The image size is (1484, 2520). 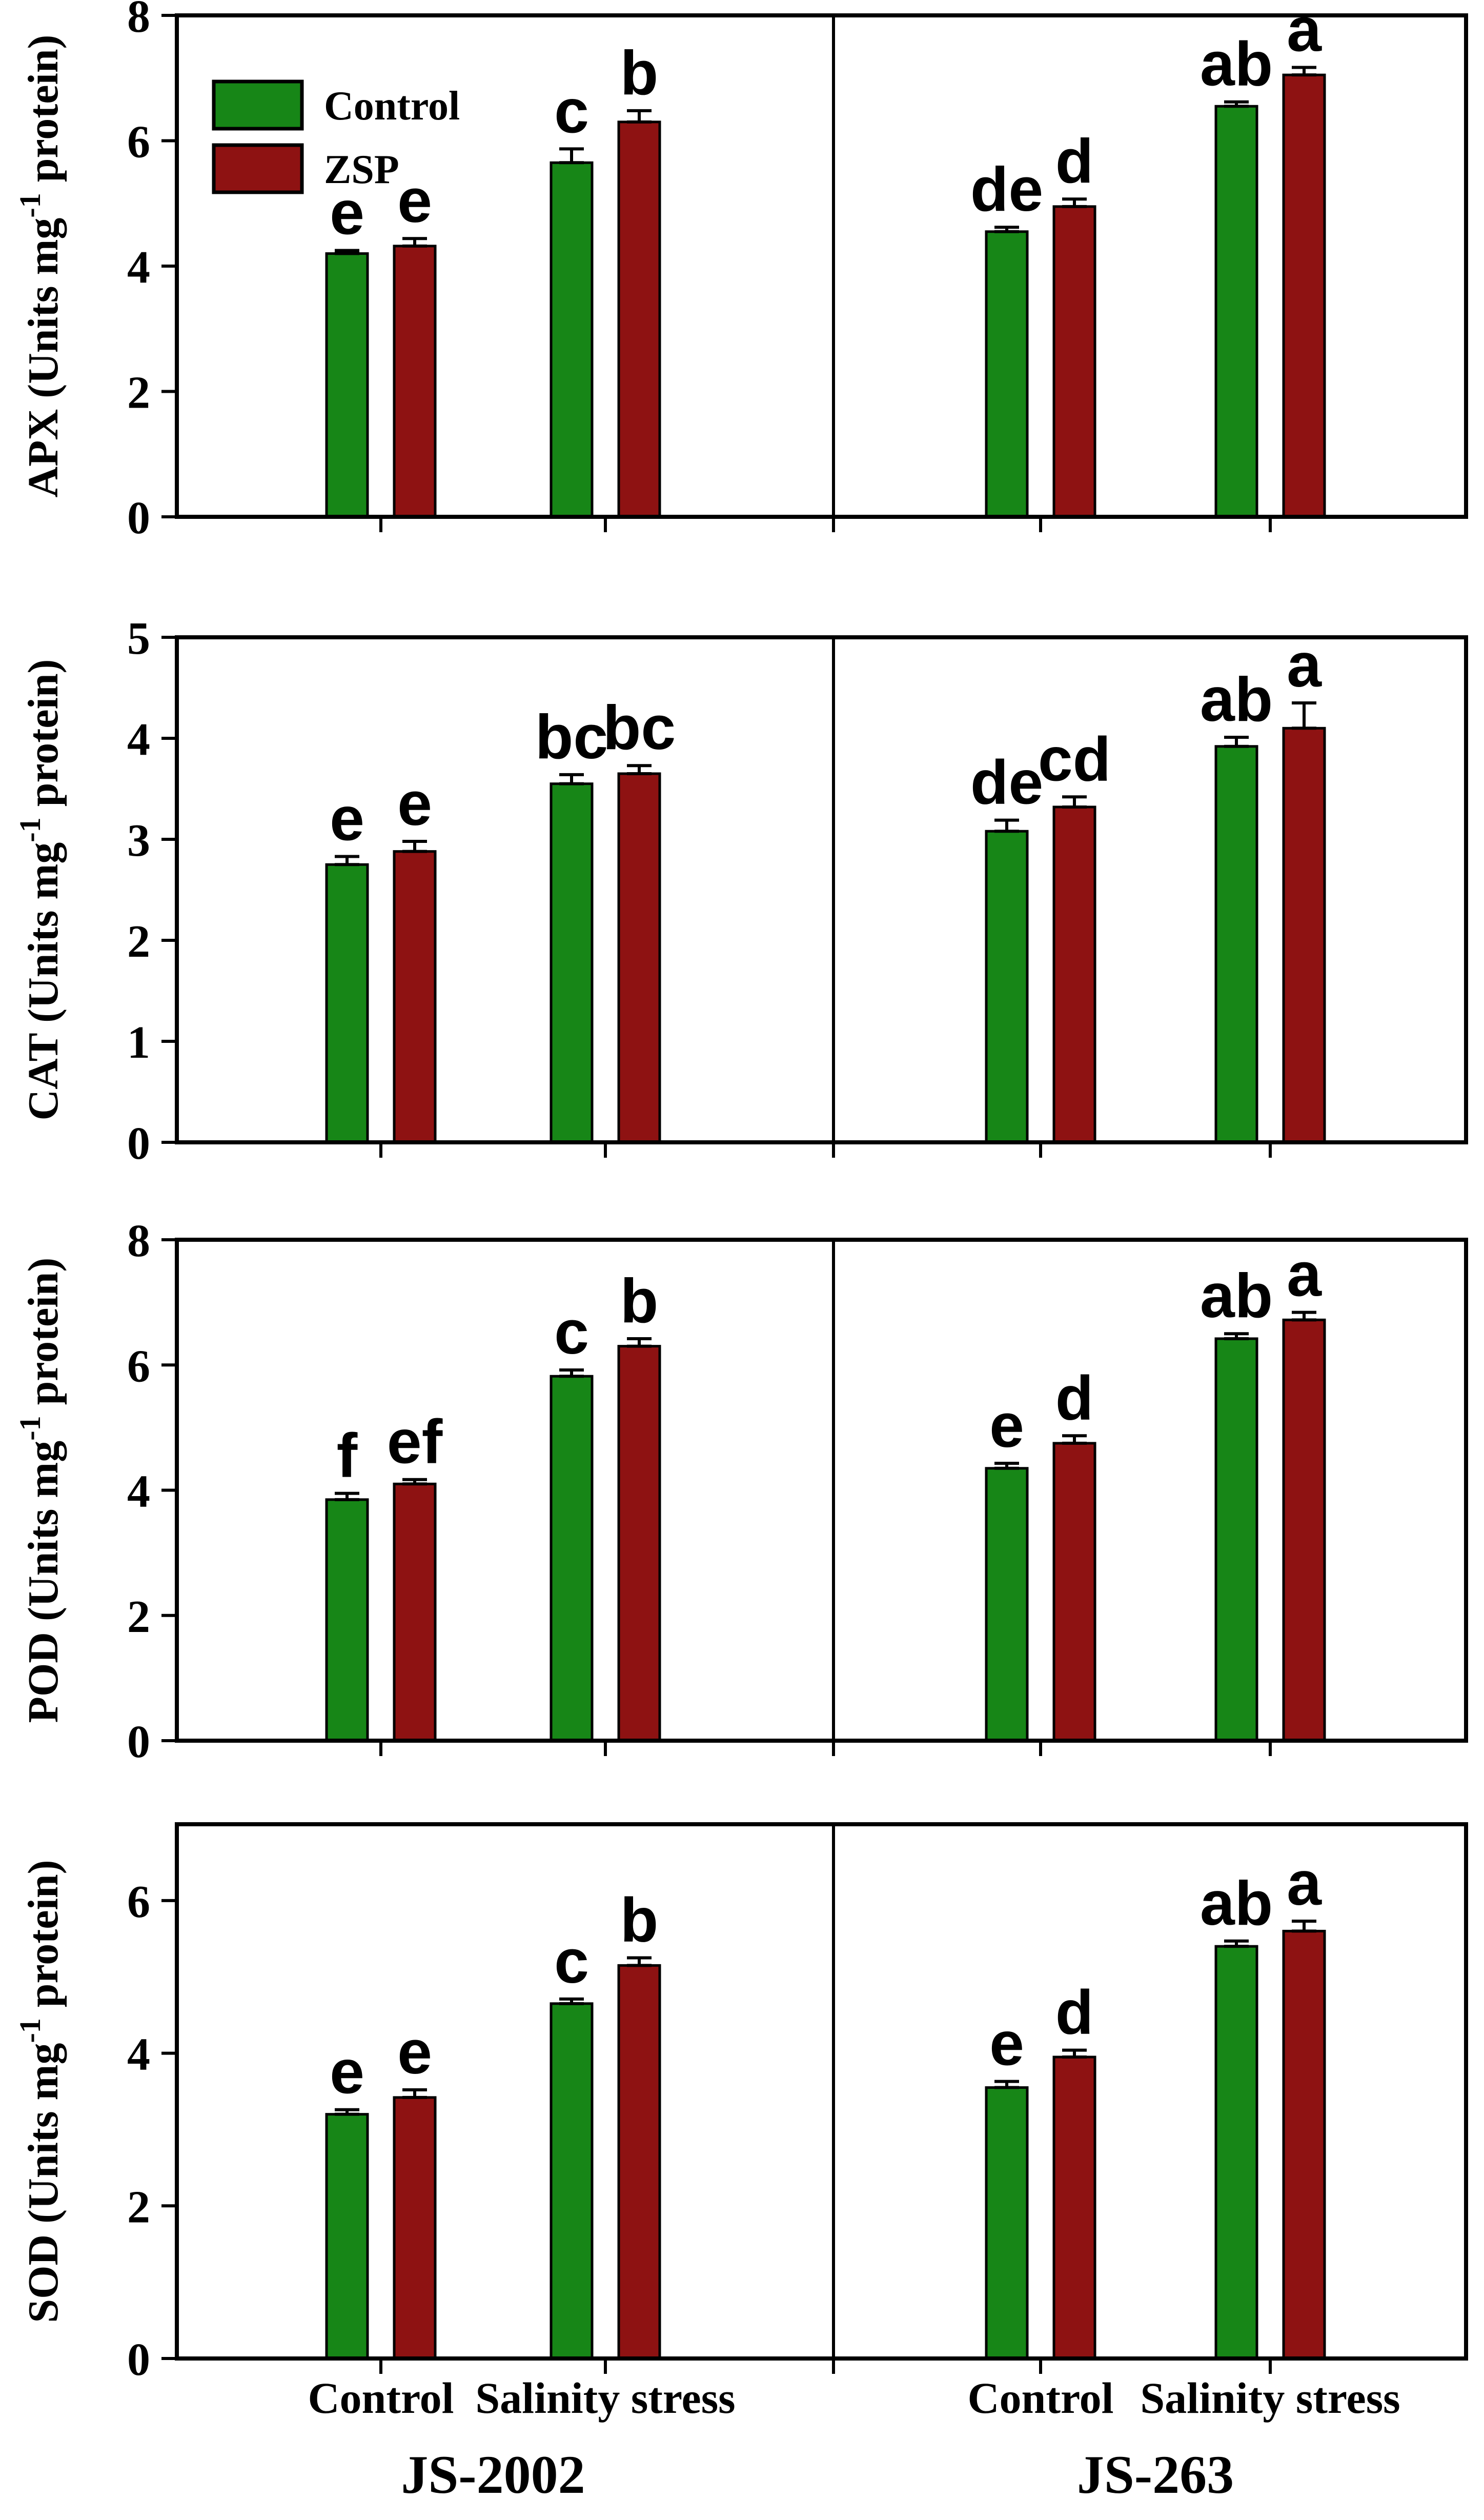 I want to click on significance-letter: ef, so click(x=415, y=1442).